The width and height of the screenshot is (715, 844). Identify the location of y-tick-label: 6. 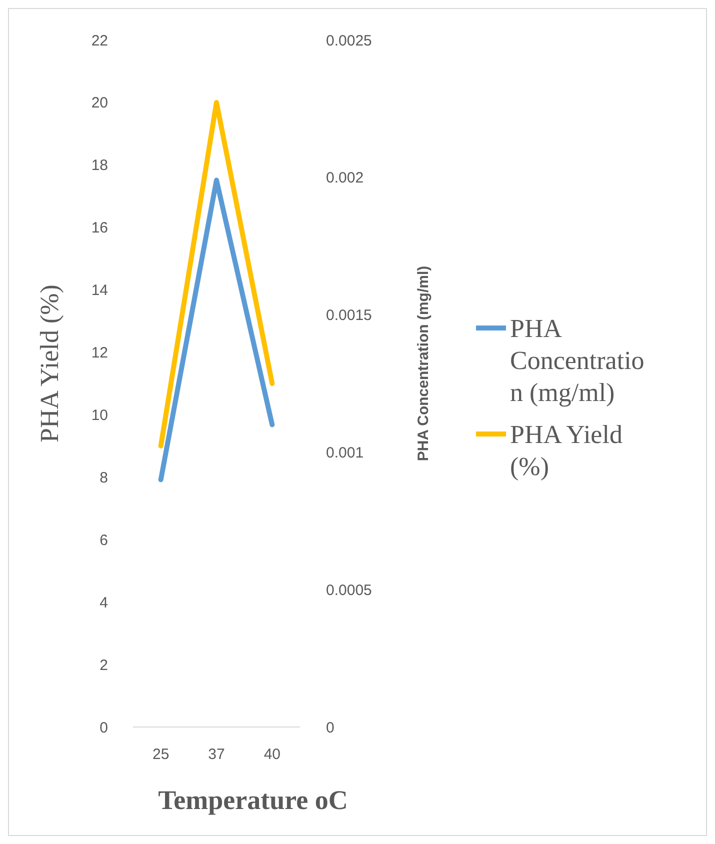
(104, 540).